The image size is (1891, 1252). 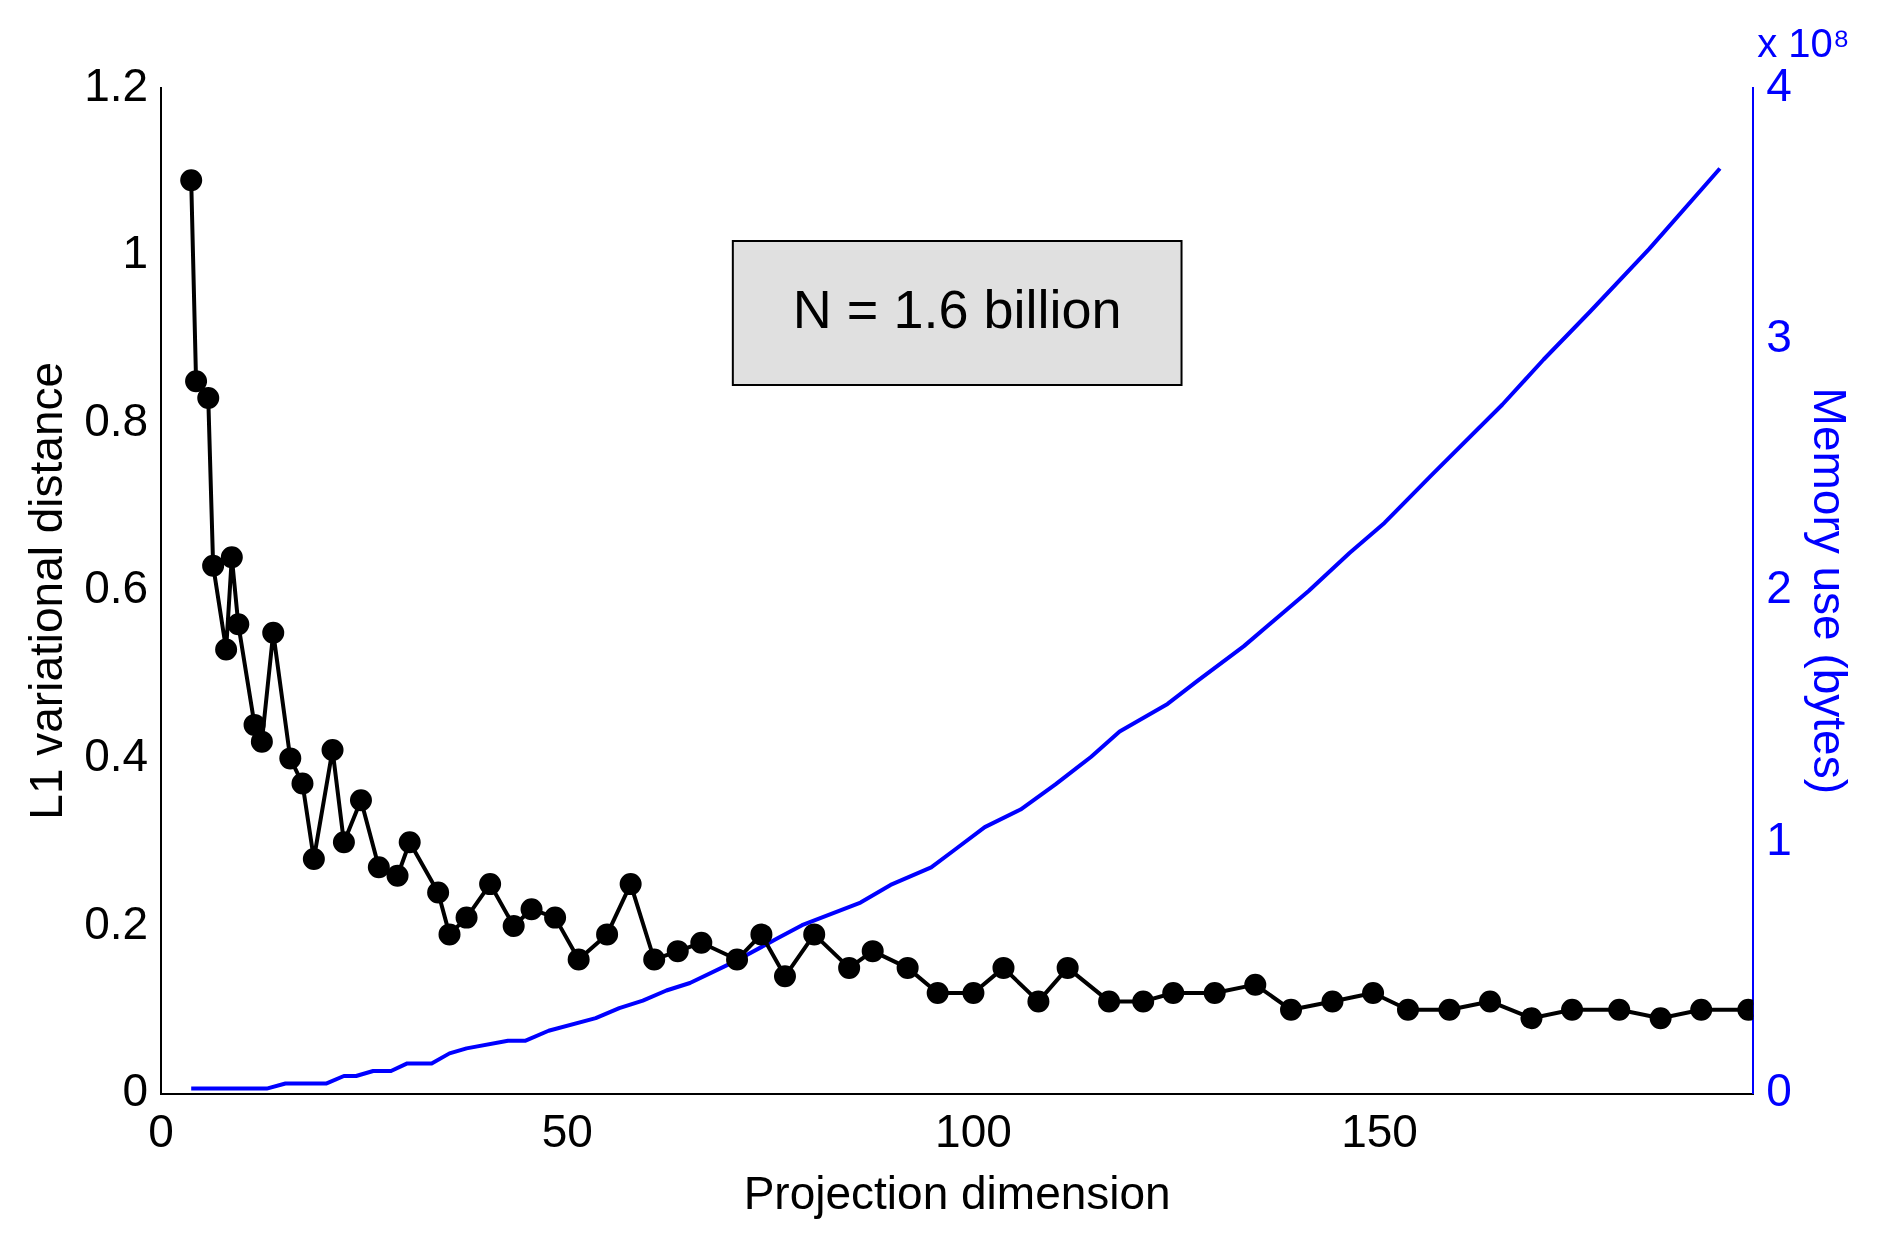 What do you see at coordinates (1779, 336) in the screenshot?
I see `y2-tick-label: 3` at bounding box center [1779, 336].